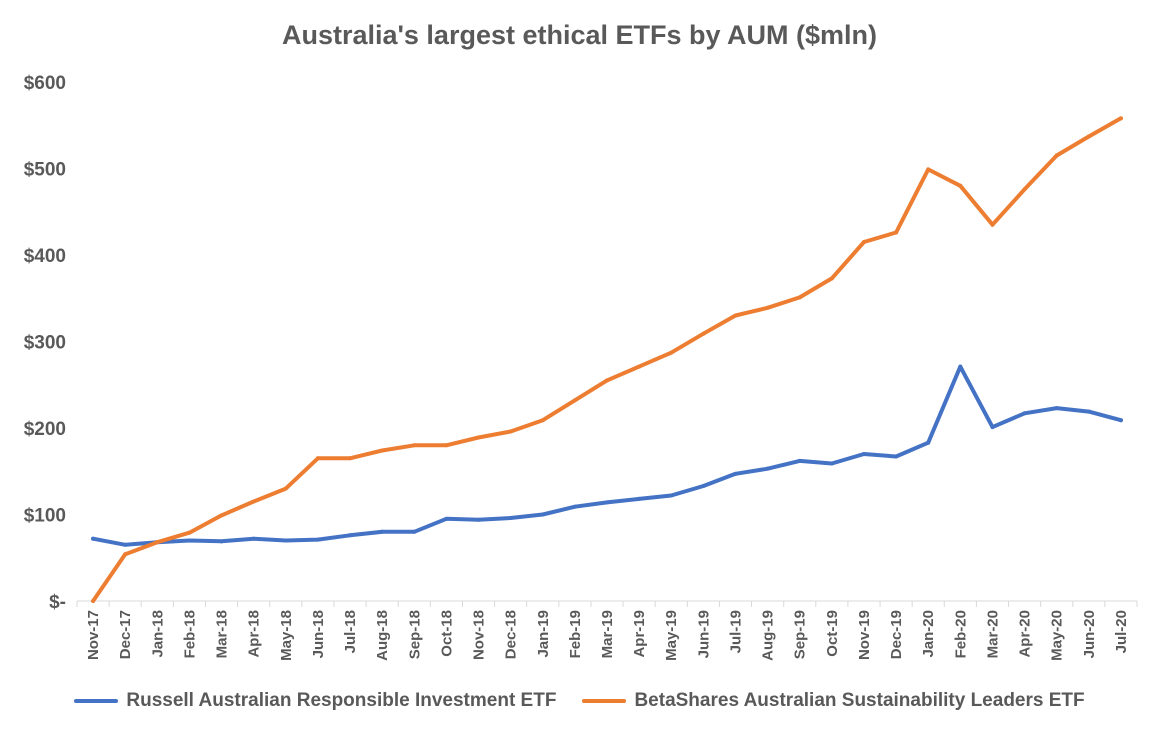 This screenshot has width=1159, height=739. Describe the element at coordinates (671, 635) in the screenshot. I see `x-tick-label: May-19` at that location.